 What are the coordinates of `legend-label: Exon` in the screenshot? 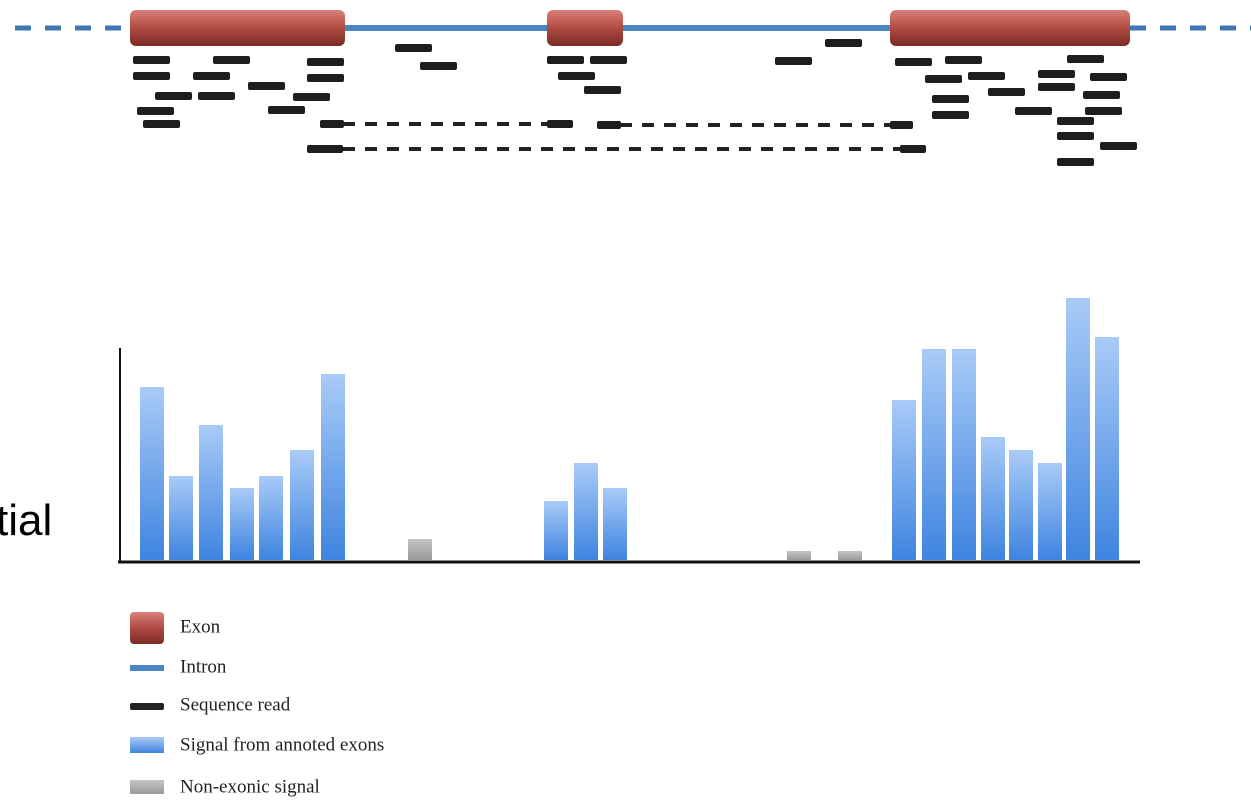 It's located at (200, 626).